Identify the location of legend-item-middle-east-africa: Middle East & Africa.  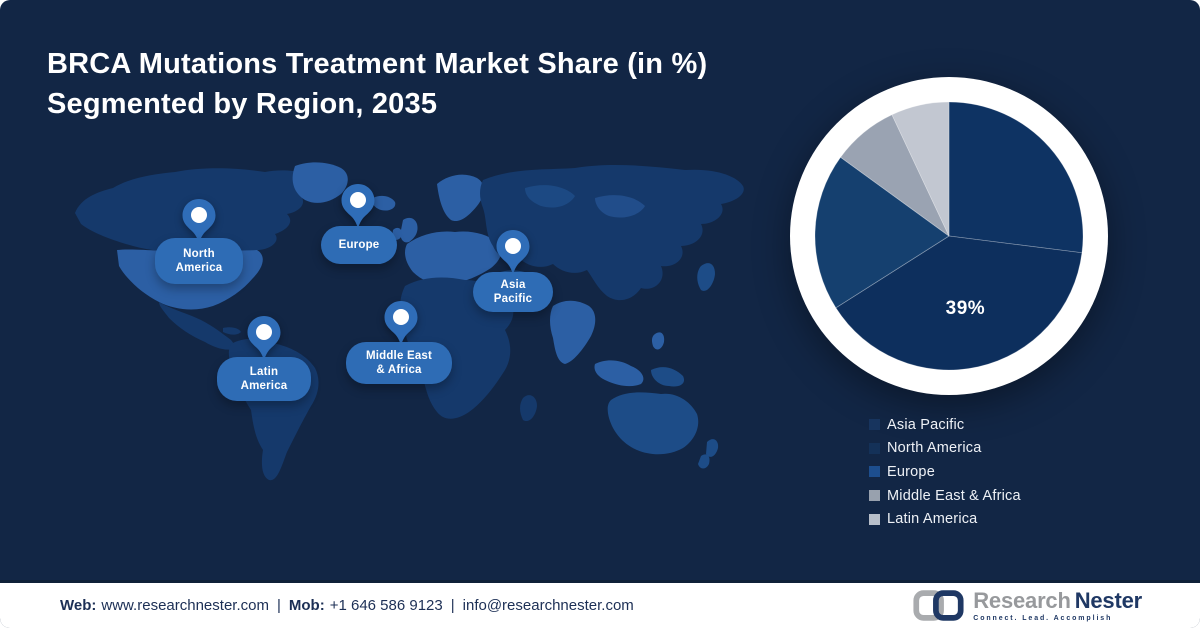
(945, 496).